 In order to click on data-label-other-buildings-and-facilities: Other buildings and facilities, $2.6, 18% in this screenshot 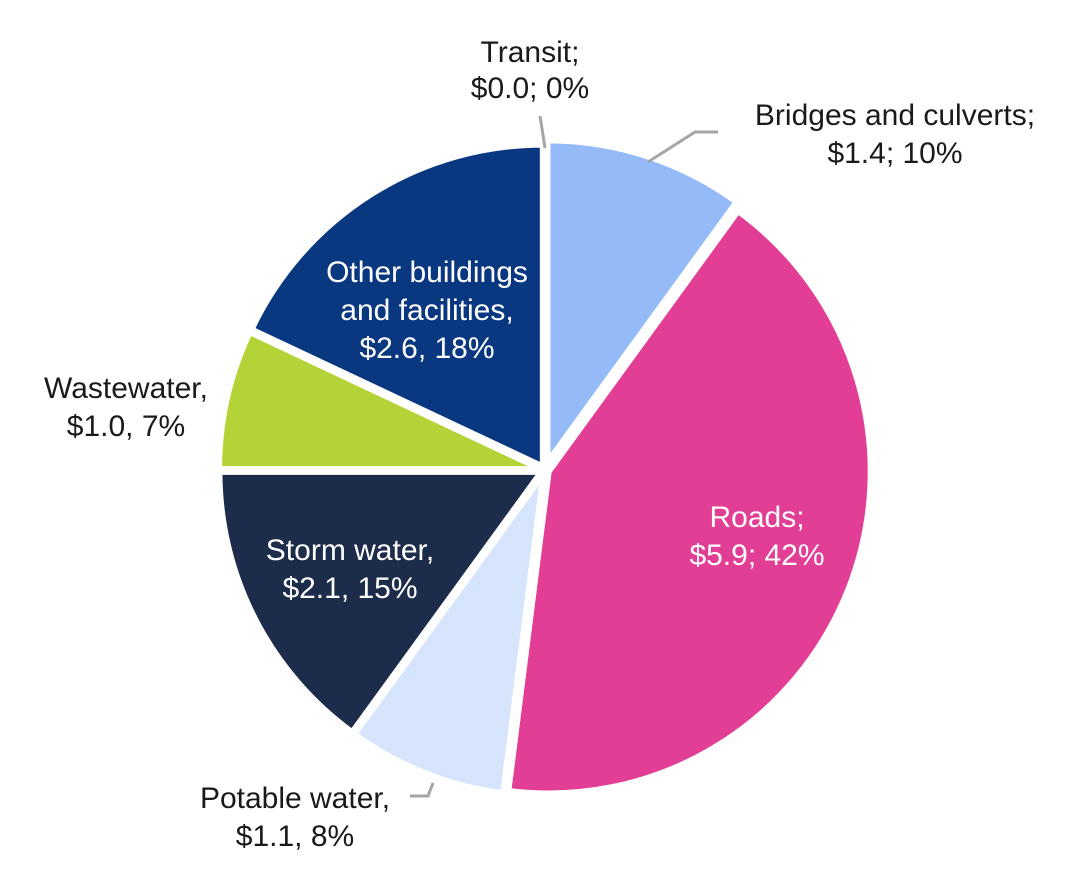, I will do `click(427, 310)`.